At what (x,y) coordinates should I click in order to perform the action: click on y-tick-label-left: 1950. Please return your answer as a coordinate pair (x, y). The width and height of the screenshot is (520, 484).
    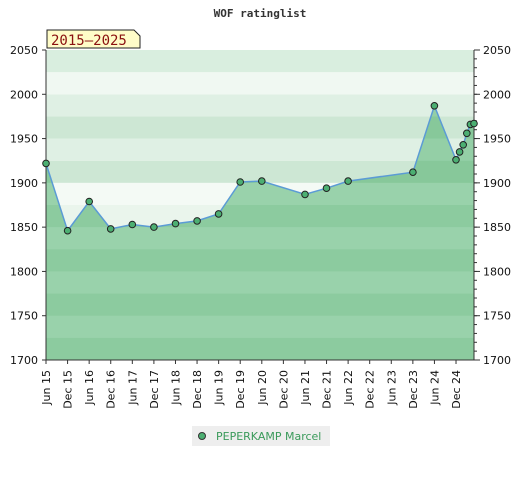
    Looking at the image, I should click on (24, 139).